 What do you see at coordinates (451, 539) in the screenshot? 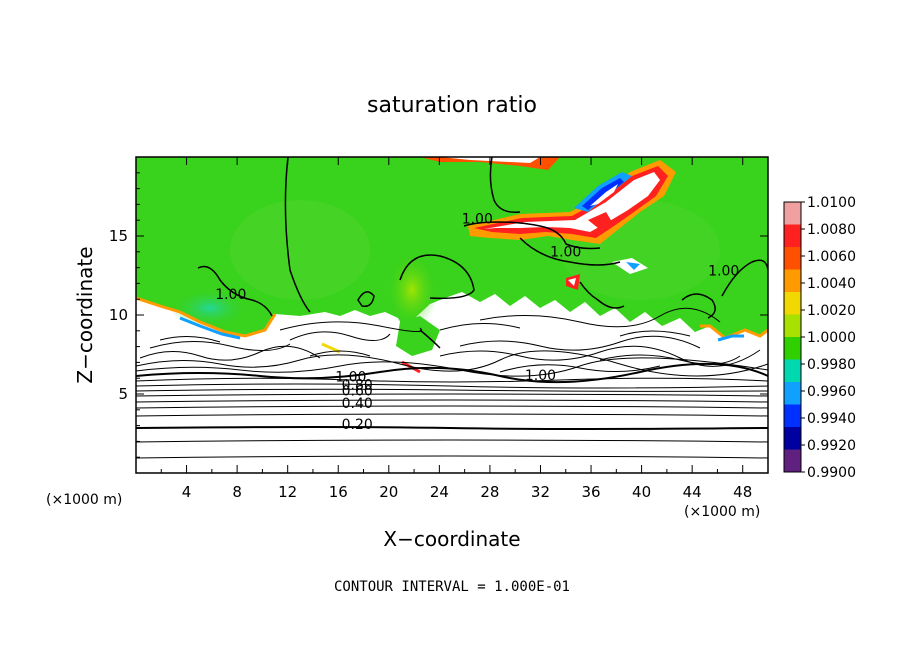
I see `x-axis-label: X−coordinate` at bounding box center [451, 539].